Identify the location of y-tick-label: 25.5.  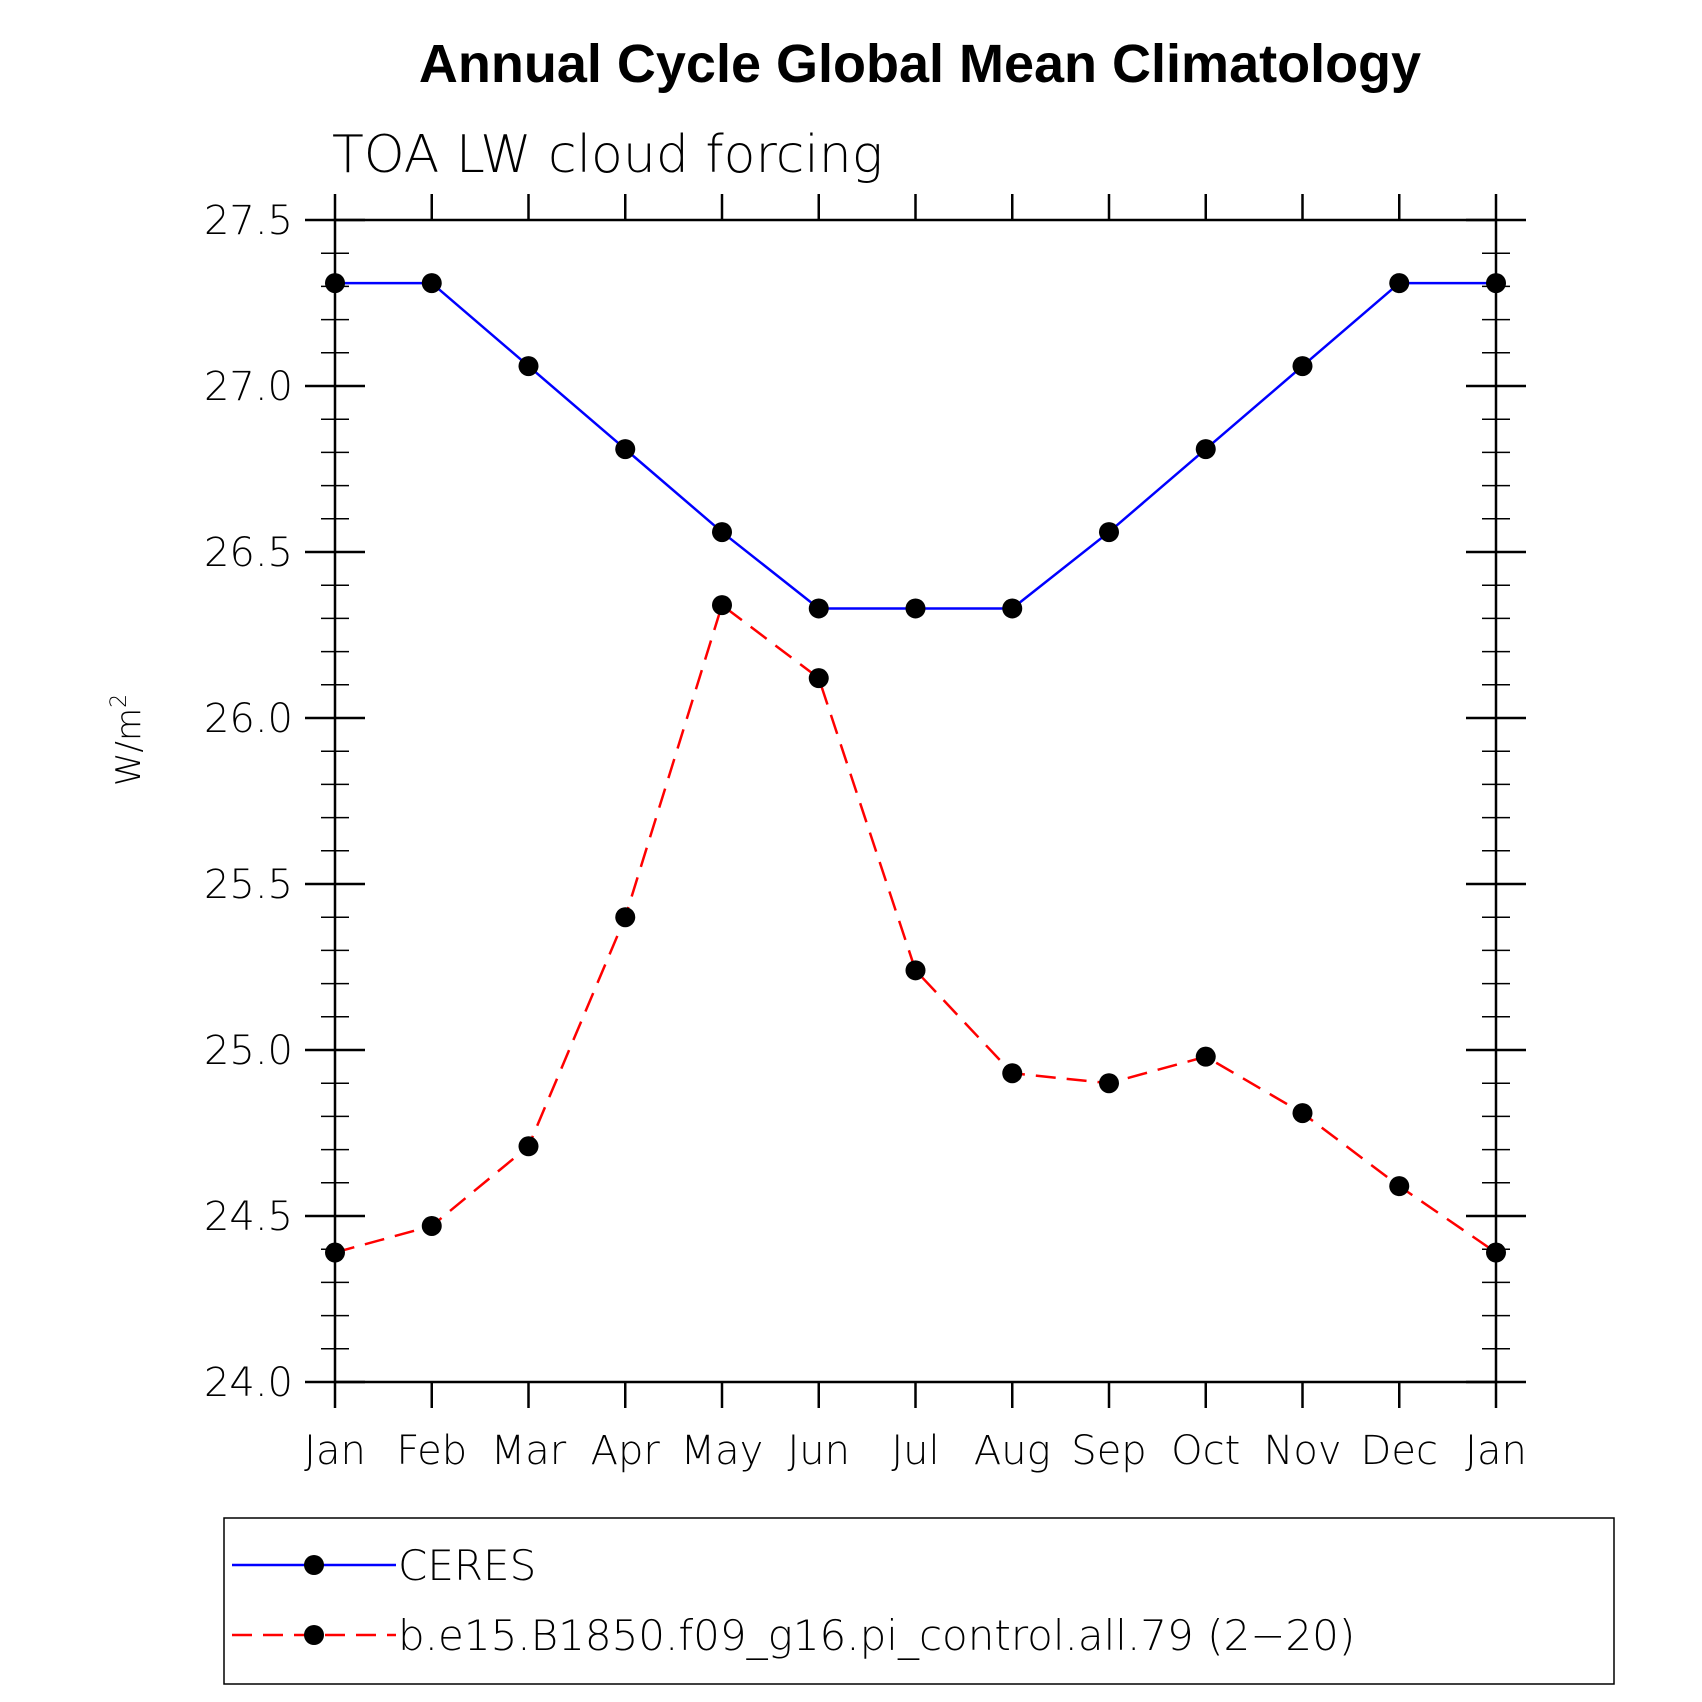
(248, 885).